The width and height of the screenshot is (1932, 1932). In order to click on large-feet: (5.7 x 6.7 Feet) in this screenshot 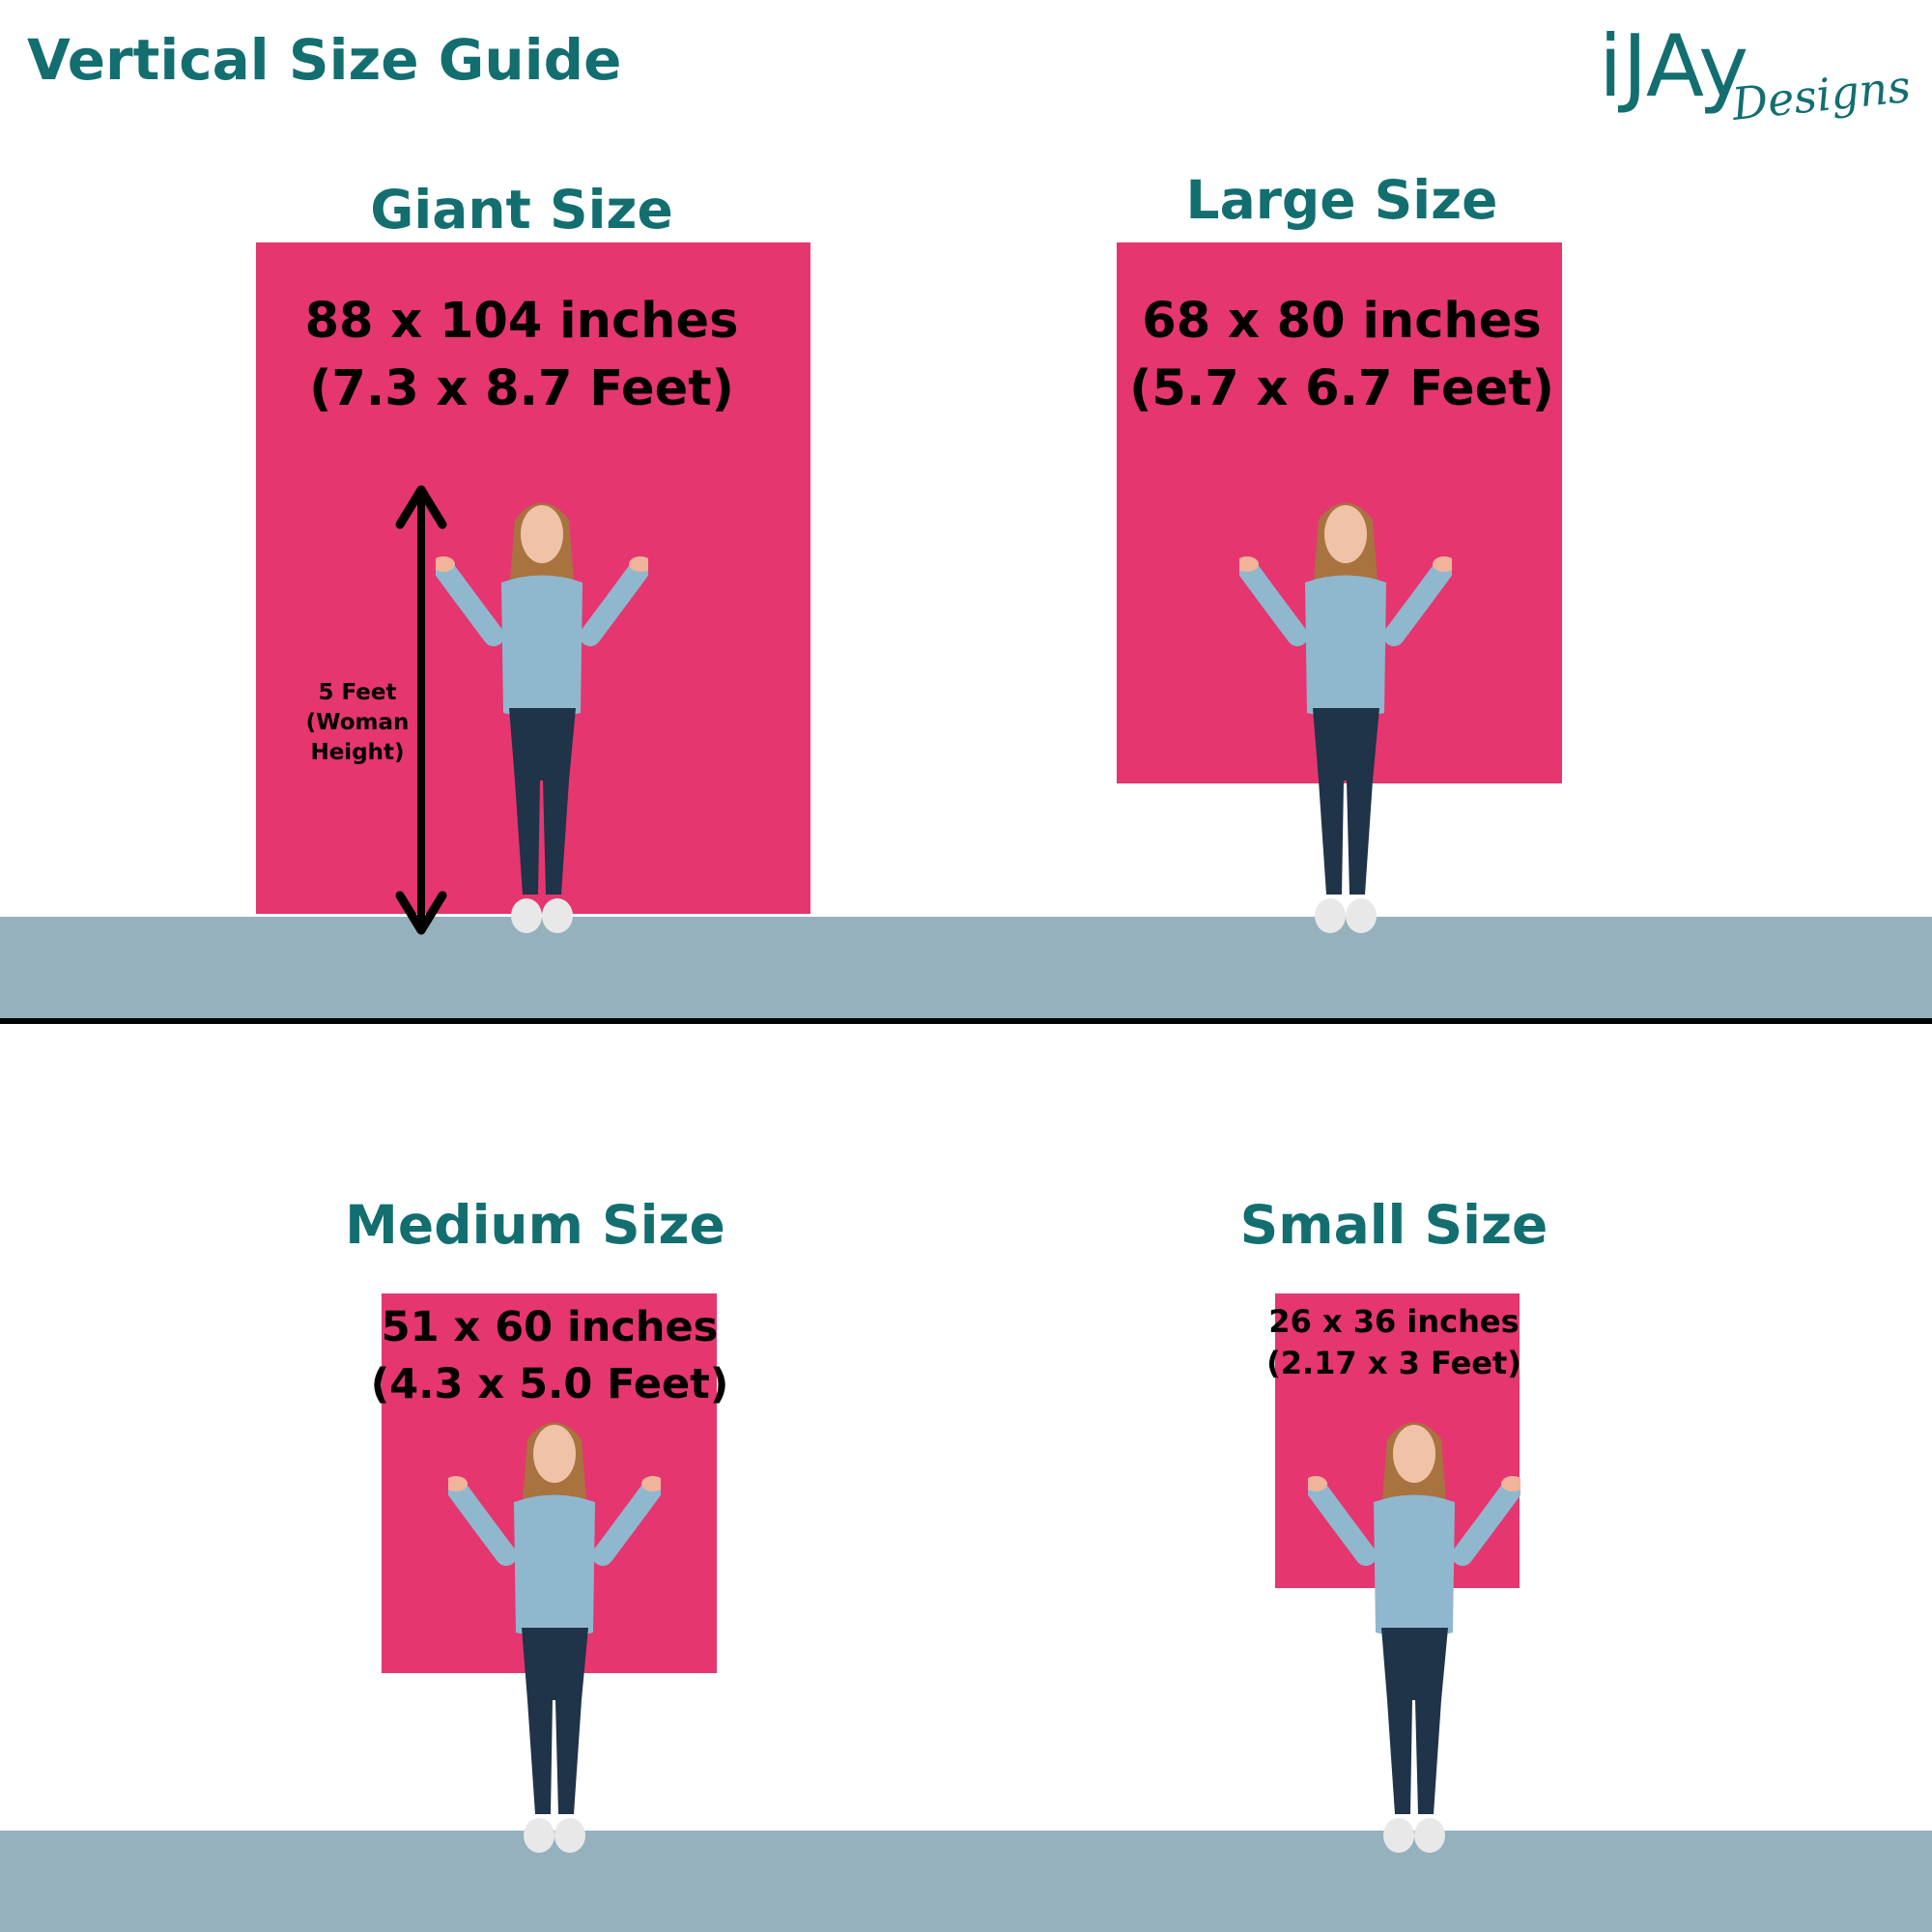, I will do `click(1341, 389)`.